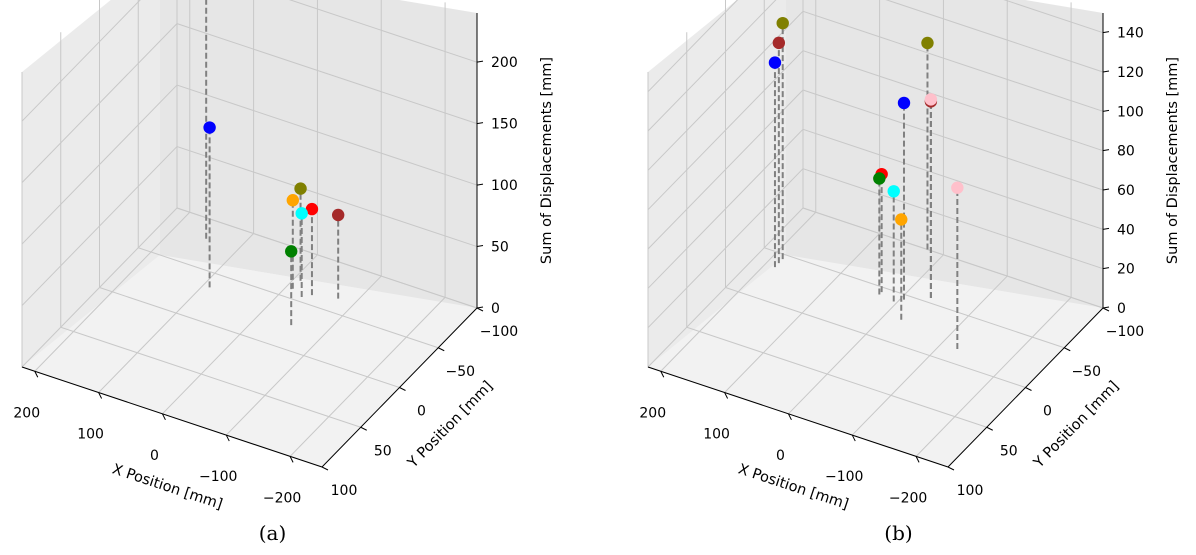 This screenshot has width=1196, height=555. I want to click on z-tick-label: 40, so click(1126, 230).